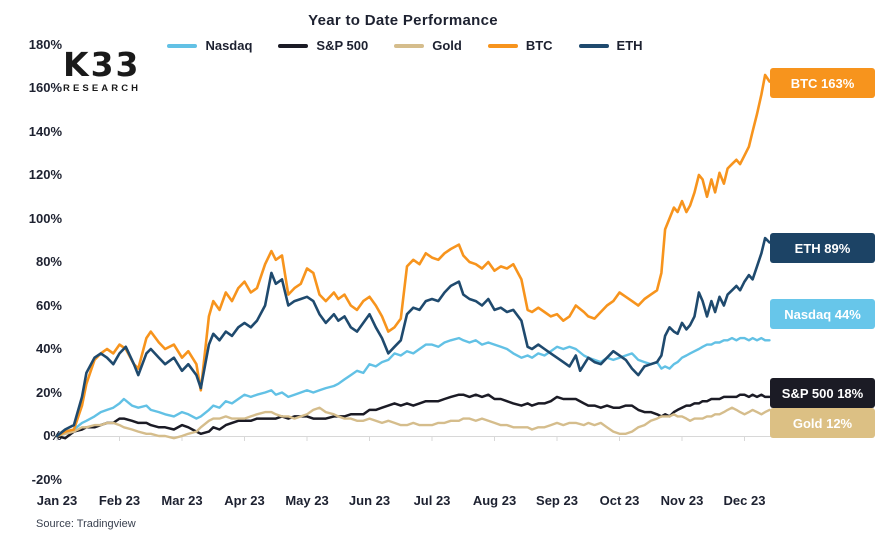  What do you see at coordinates (307, 500) in the screenshot?
I see `x-axis-tick-label: May 23` at bounding box center [307, 500].